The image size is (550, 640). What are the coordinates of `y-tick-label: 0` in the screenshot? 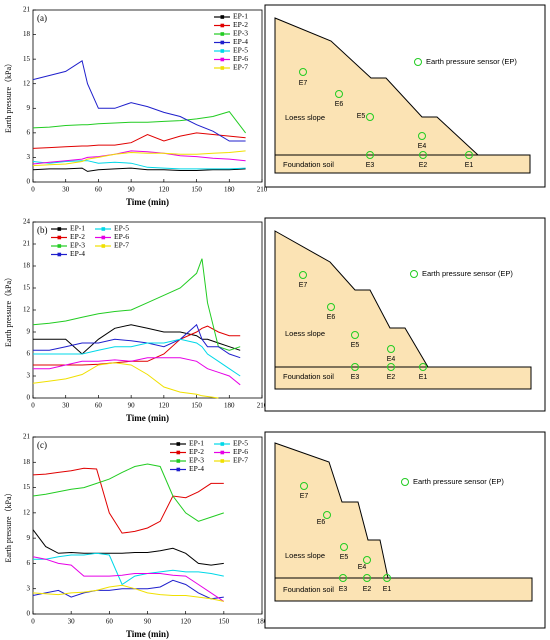 It's located at (29, 182).